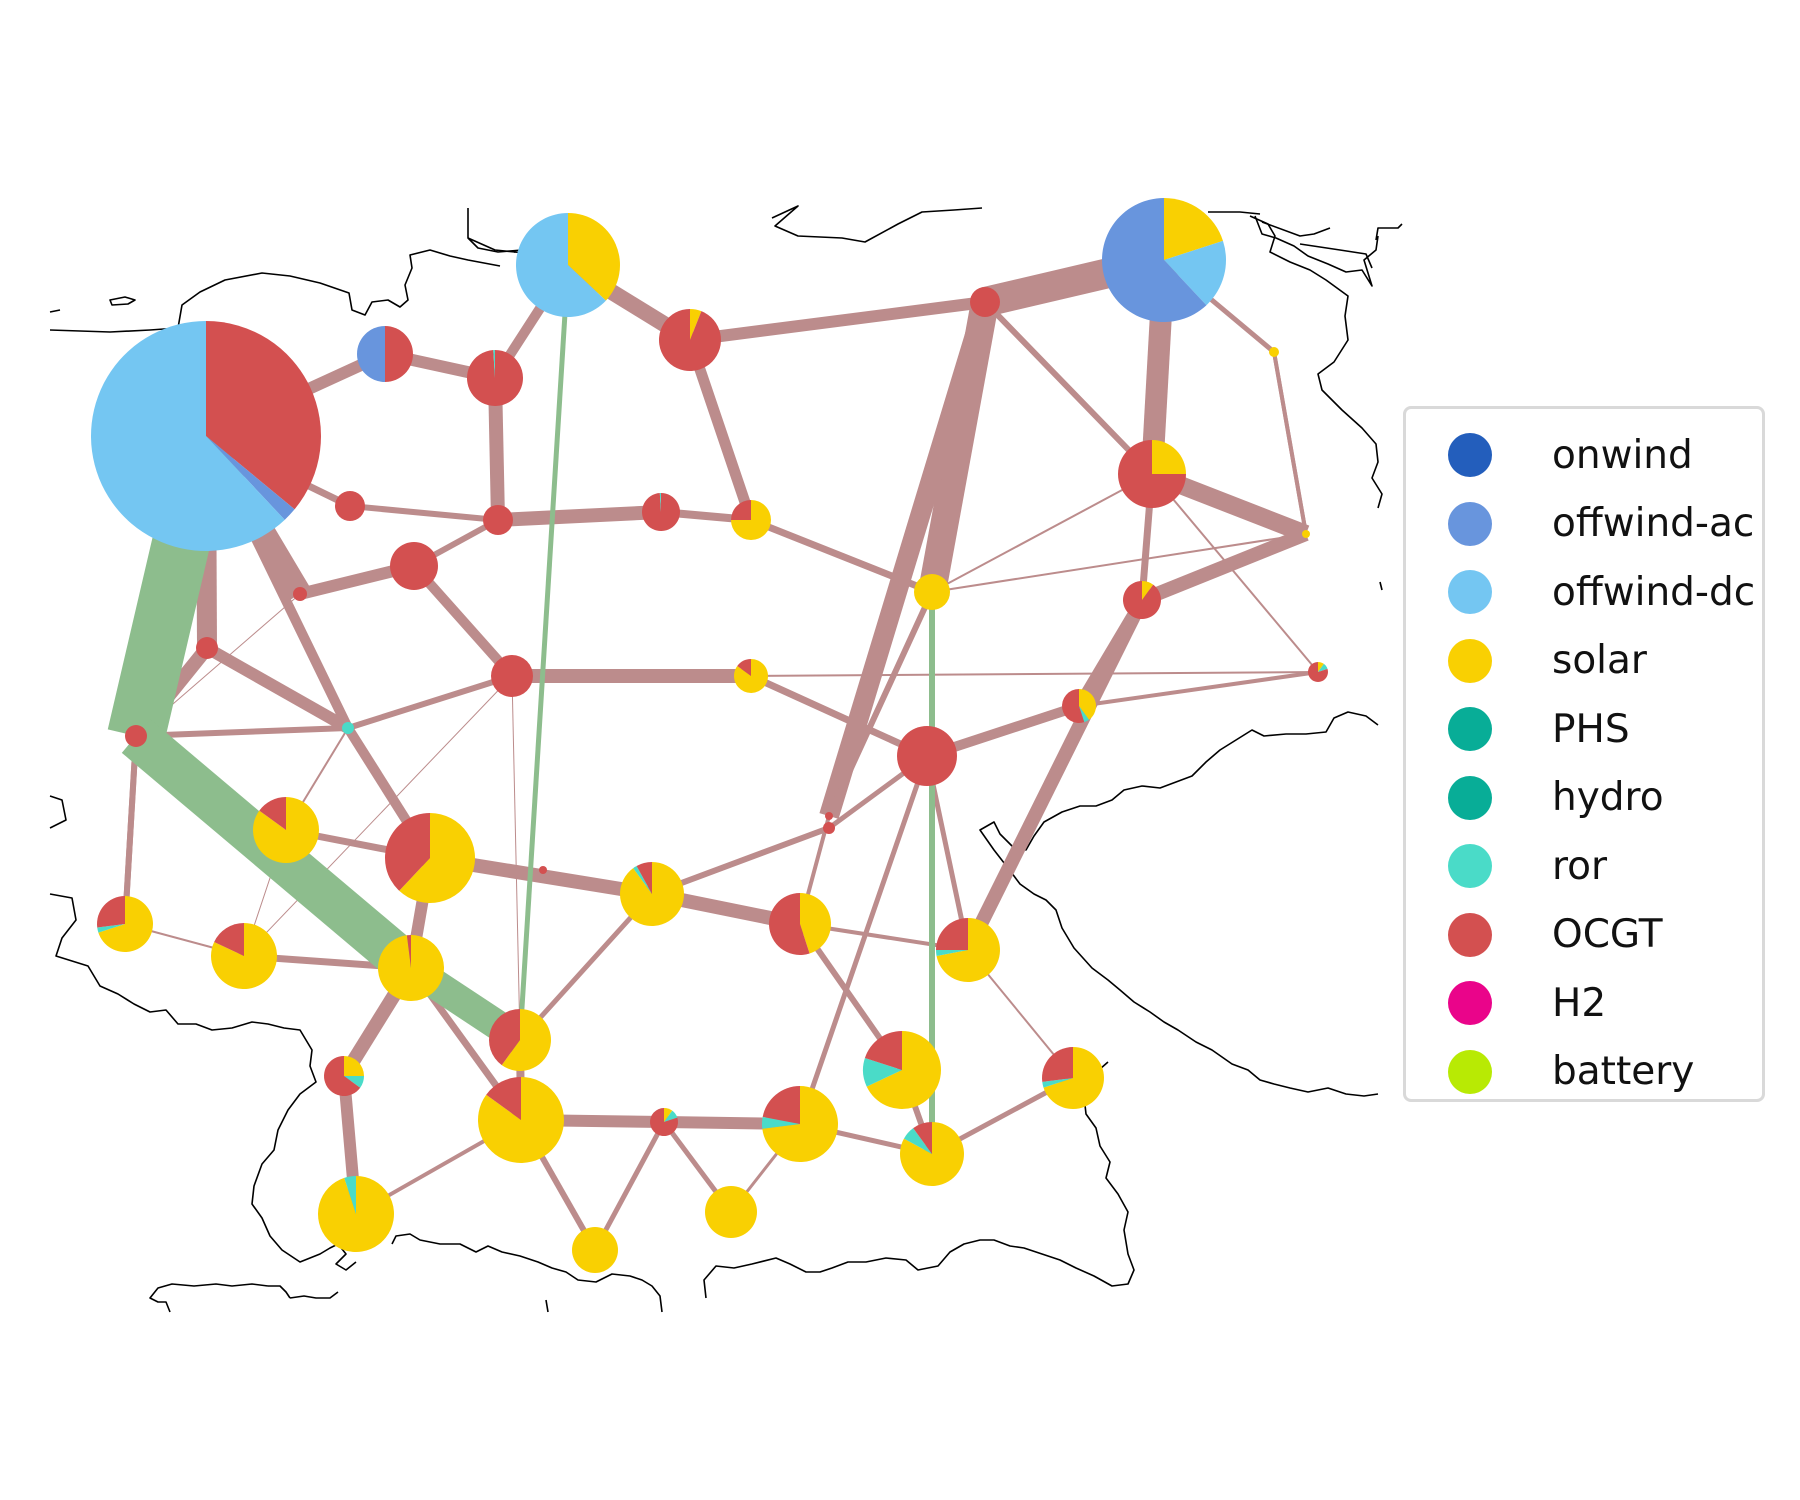 This screenshot has width=1800, height=1500. Describe the element at coordinates (1608, 798) in the screenshot. I see `legend-label-hydro: hydro` at that location.